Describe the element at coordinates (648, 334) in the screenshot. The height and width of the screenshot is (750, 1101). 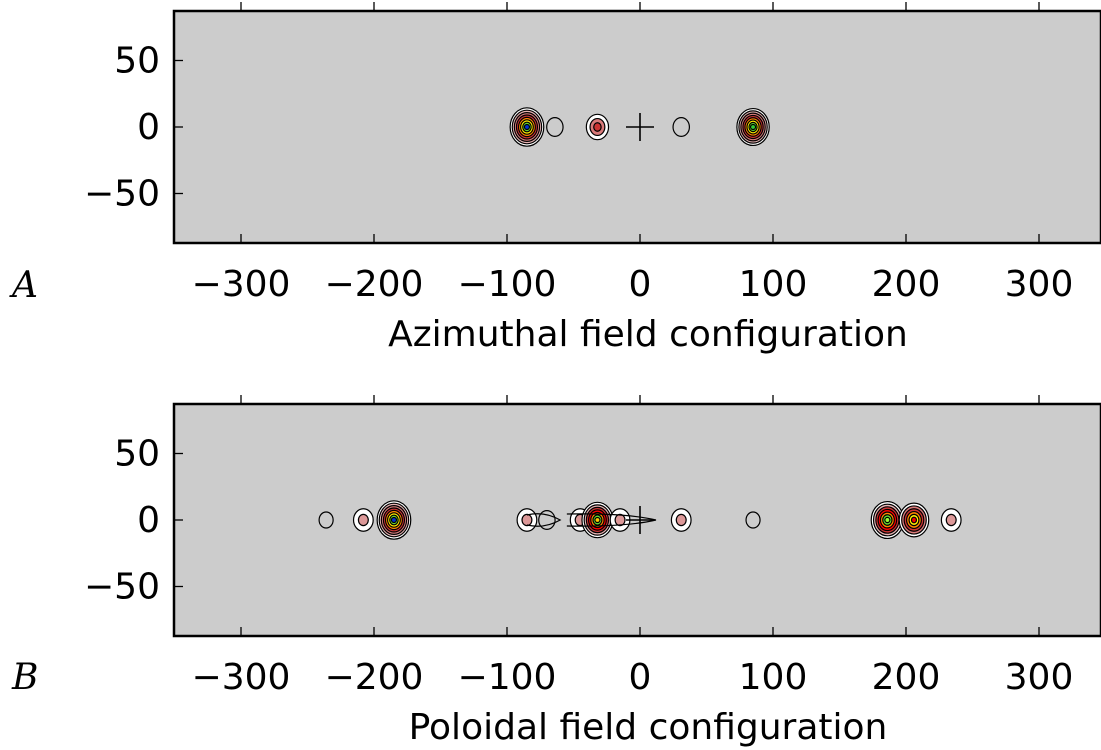
I see `x-axis-label: Azimuthal field configuration` at that location.